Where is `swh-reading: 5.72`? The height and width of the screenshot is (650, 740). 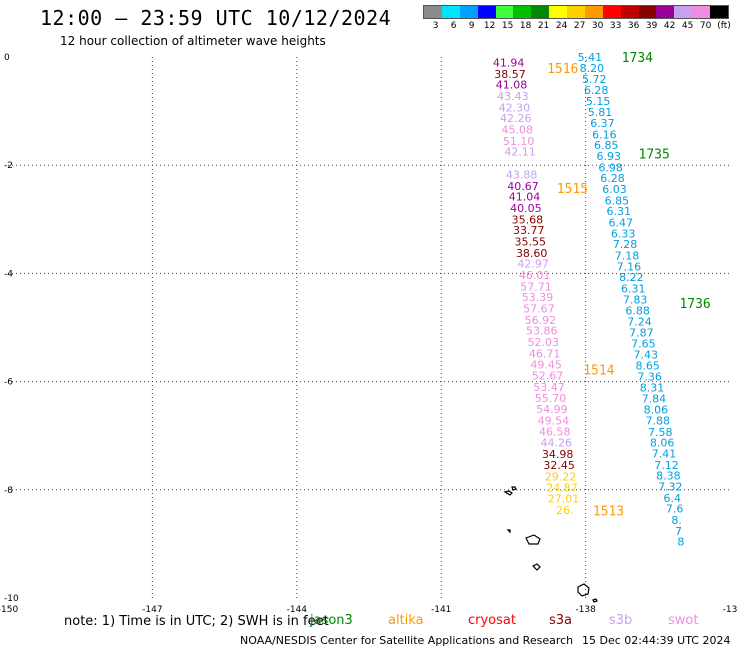
swh-reading: 5.72 is located at coordinates (594, 79).